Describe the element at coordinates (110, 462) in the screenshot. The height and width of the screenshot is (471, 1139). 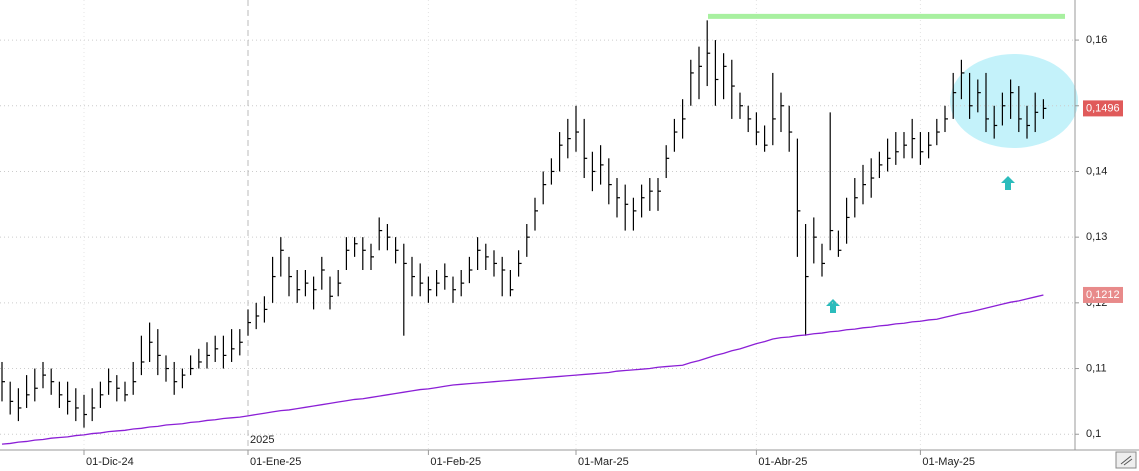
I see `x-tick-label: 01-Dic-24` at that location.